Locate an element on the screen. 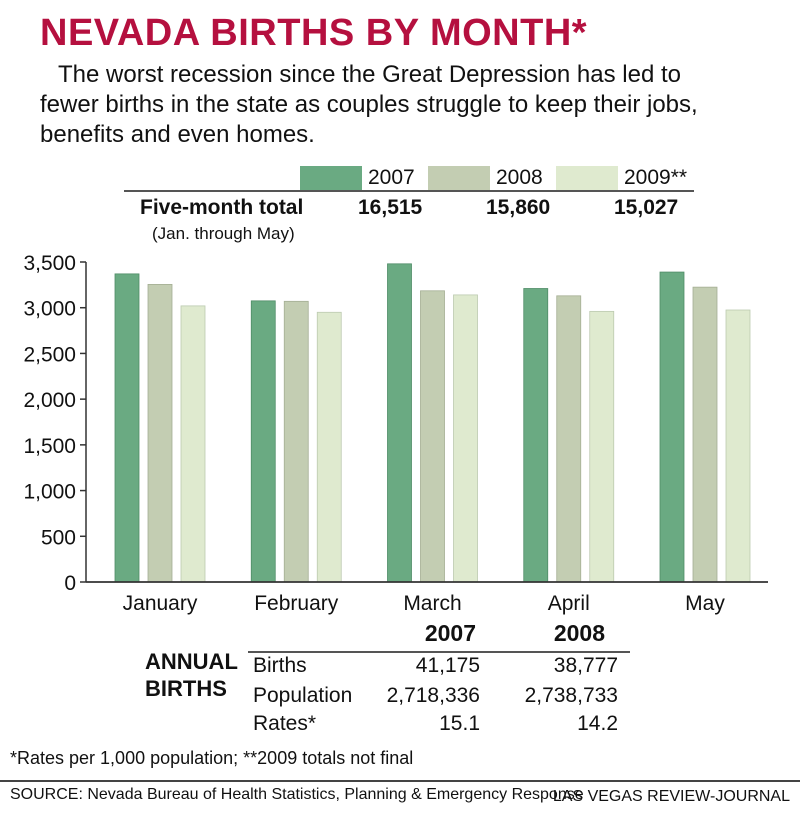 This screenshot has width=800, height=814. bar-april-2008 is located at coordinates (569, 439).